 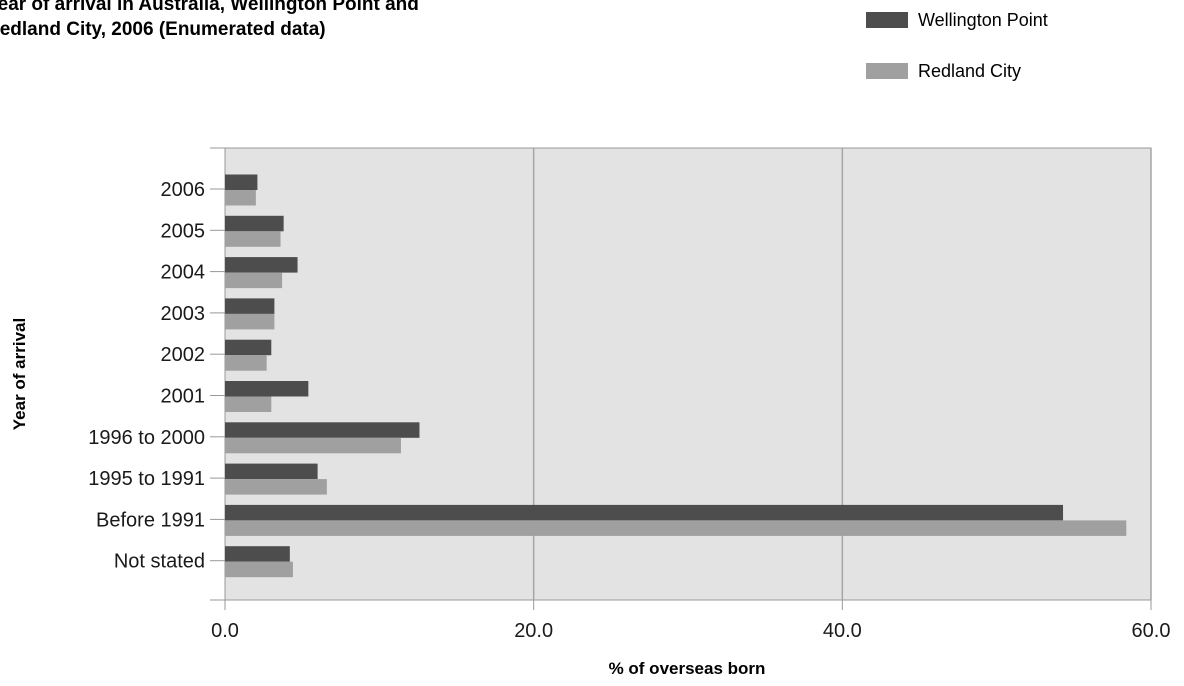 I want to click on bar-redland-city-2006, so click(x=240, y=198).